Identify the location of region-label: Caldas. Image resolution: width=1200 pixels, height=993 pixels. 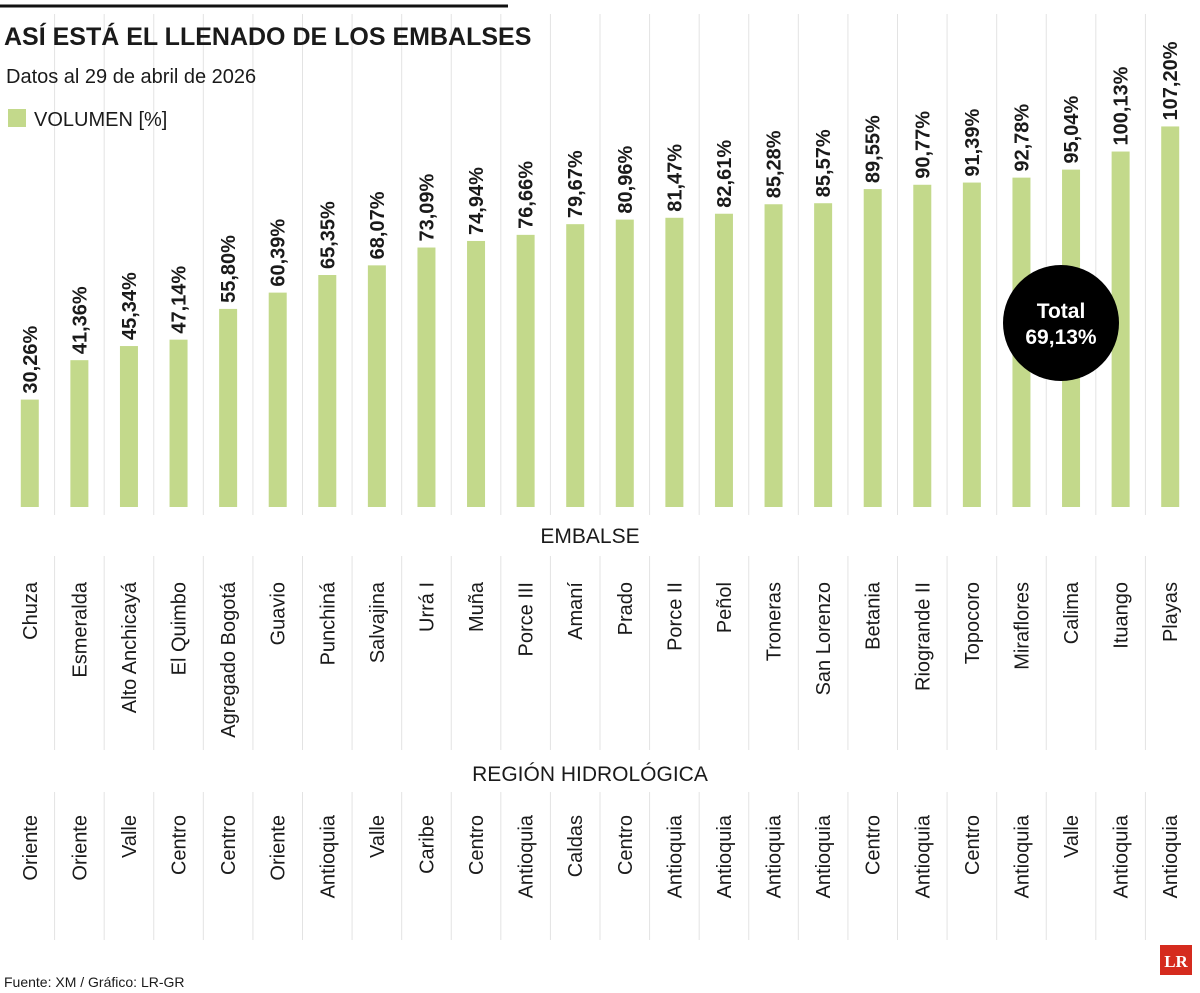
(576, 846).